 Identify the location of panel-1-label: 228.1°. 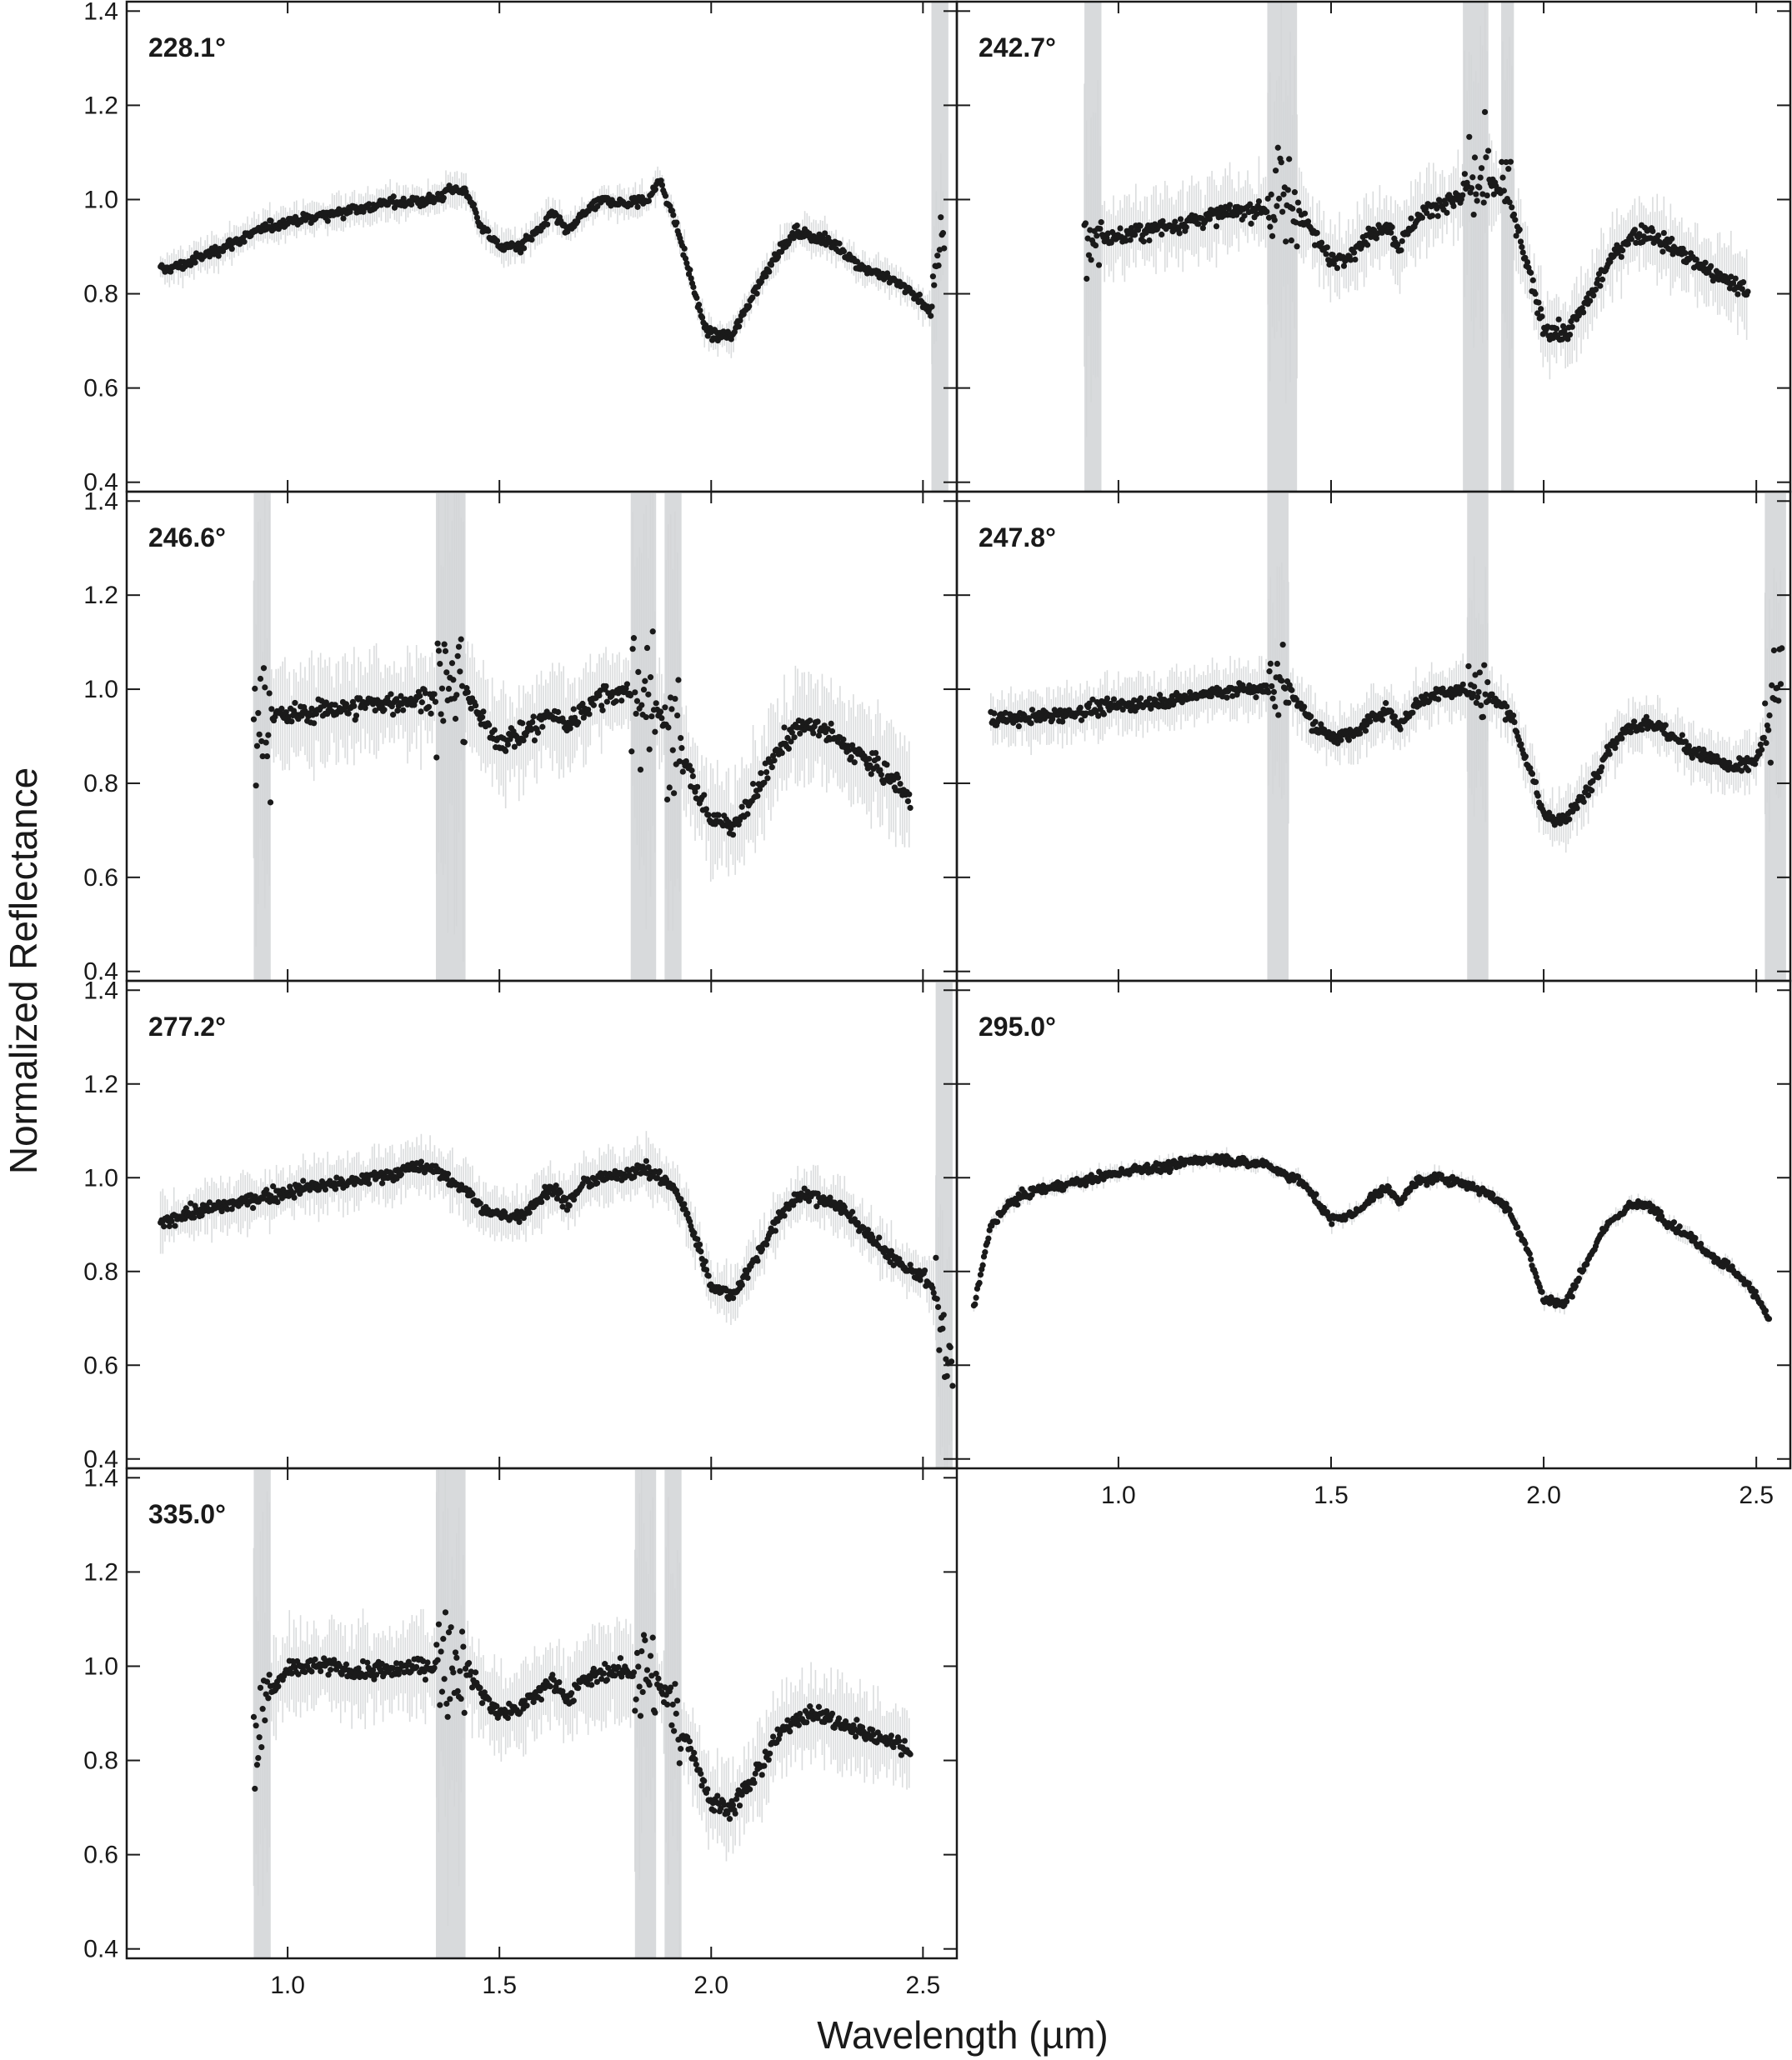
(187, 47).